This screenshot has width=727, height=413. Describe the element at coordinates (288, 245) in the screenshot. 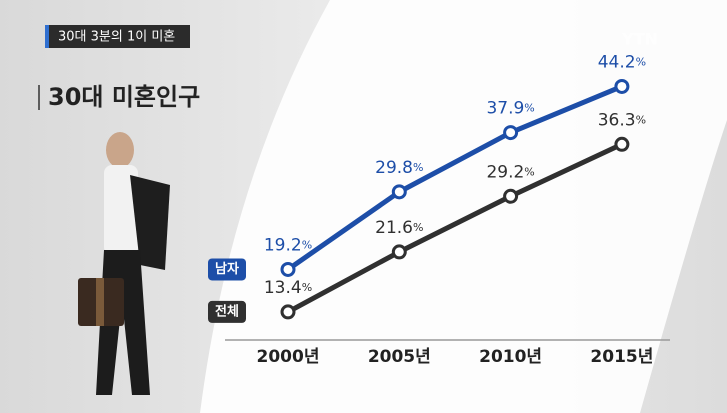

I see `value-label: 19.2%` at that location.